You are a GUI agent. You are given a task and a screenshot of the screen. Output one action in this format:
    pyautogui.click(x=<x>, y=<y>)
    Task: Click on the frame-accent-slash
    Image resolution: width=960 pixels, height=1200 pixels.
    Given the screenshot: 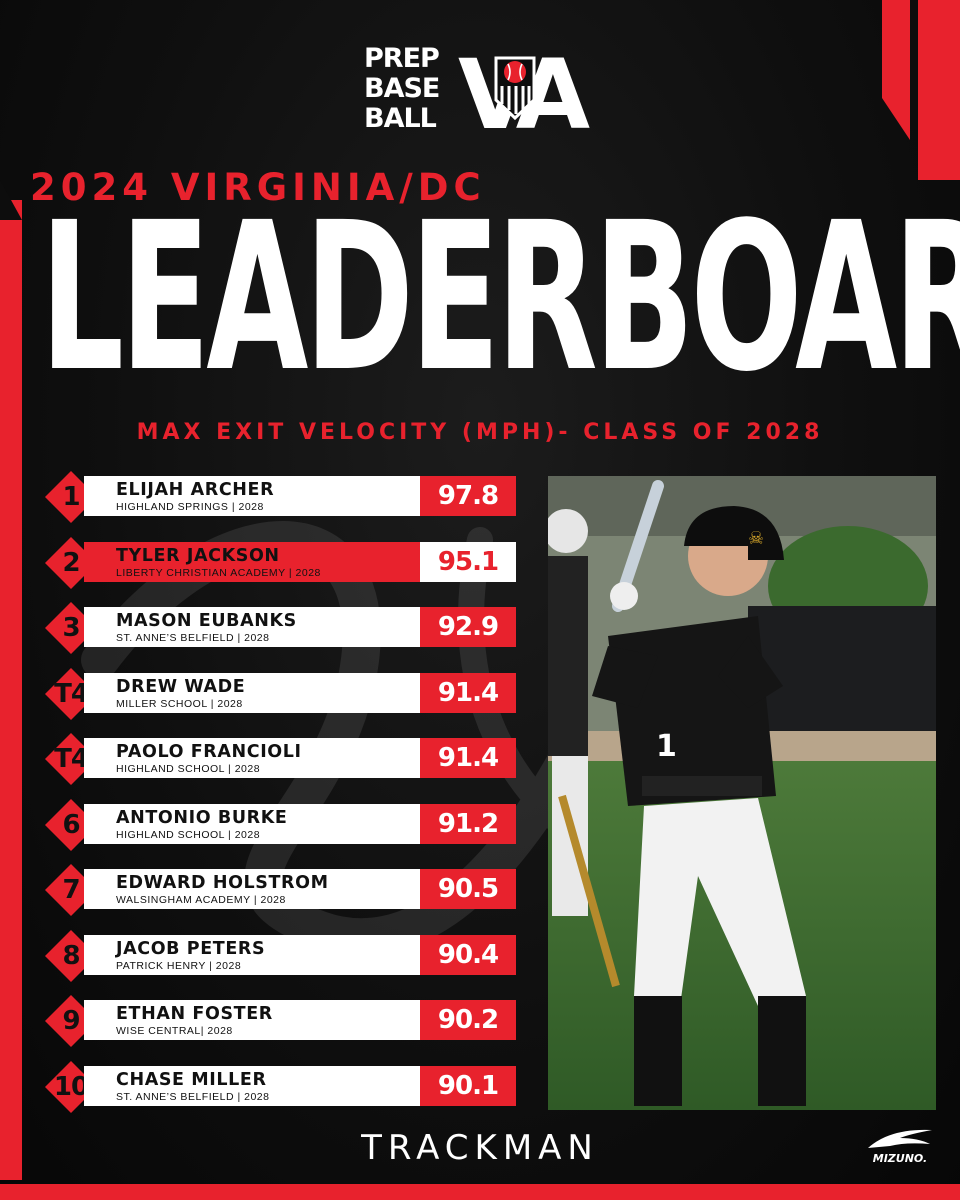 What is the action you would take?
    pyautogui.click(x=896, y=70)
    